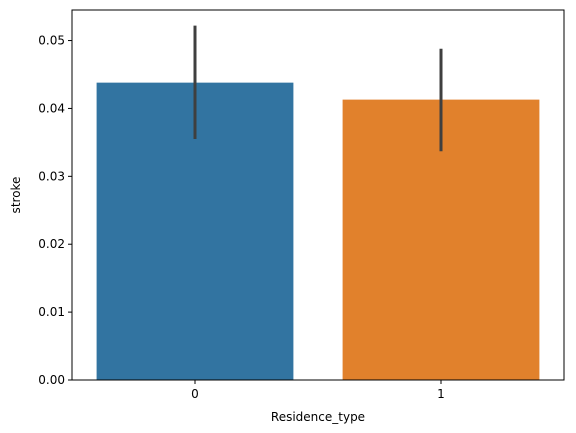 The height and width of the screenshot is (433, 576). Describe the element at coordinates (441, 394) in the screenshot. I see `x-tick-label-1: 1` at that location.